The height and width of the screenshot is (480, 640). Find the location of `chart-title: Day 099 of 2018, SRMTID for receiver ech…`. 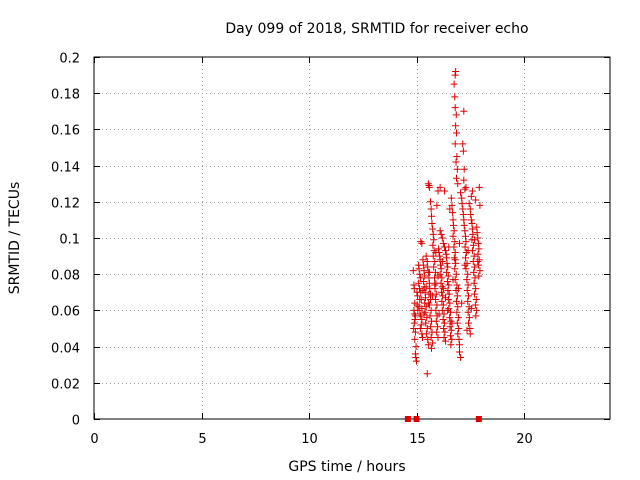

chart-title: Day 099 of 2018, SRMTID for receiver ech… is located at coordinates (376, 29).